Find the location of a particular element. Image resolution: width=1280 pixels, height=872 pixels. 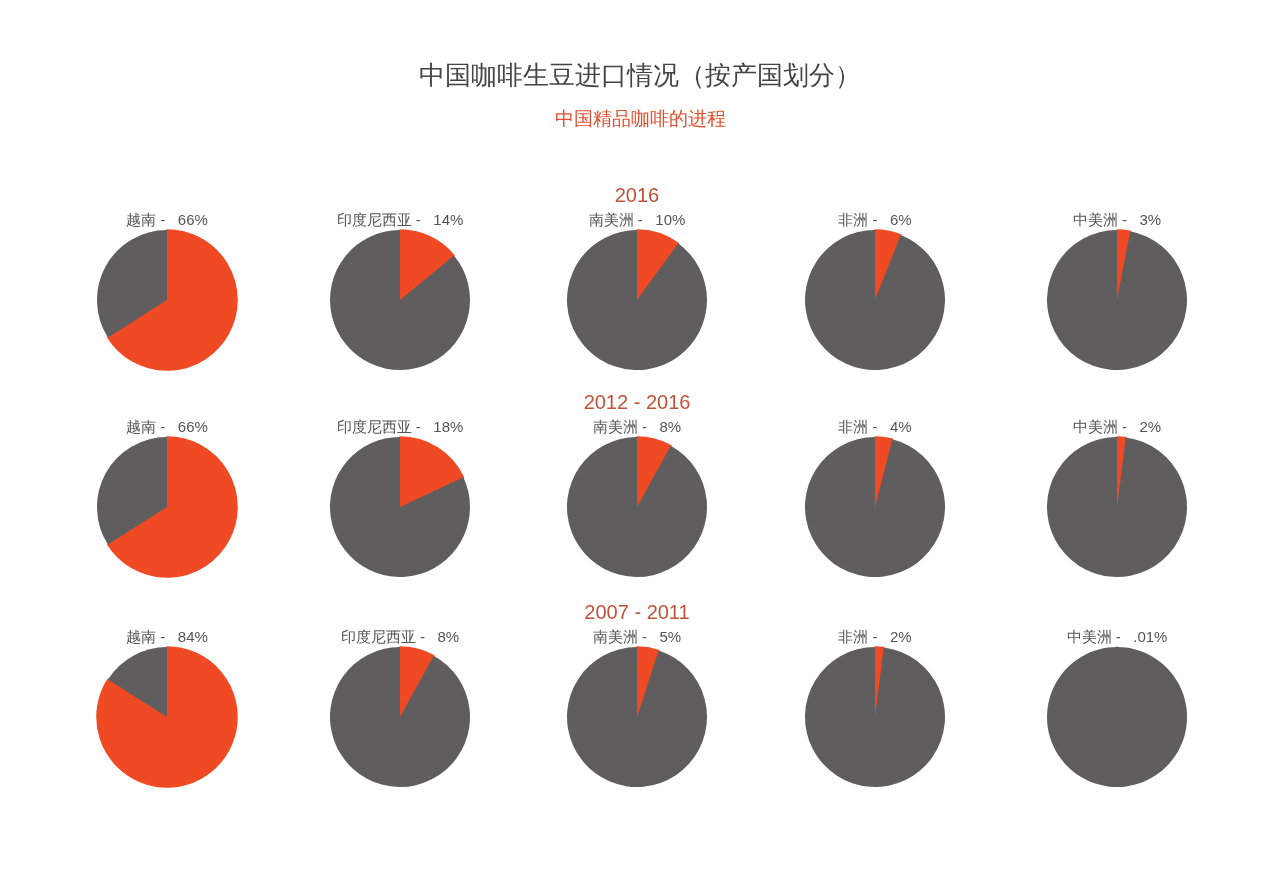

slice-label: 越南 - 84% is located at coordinates (167, 636).